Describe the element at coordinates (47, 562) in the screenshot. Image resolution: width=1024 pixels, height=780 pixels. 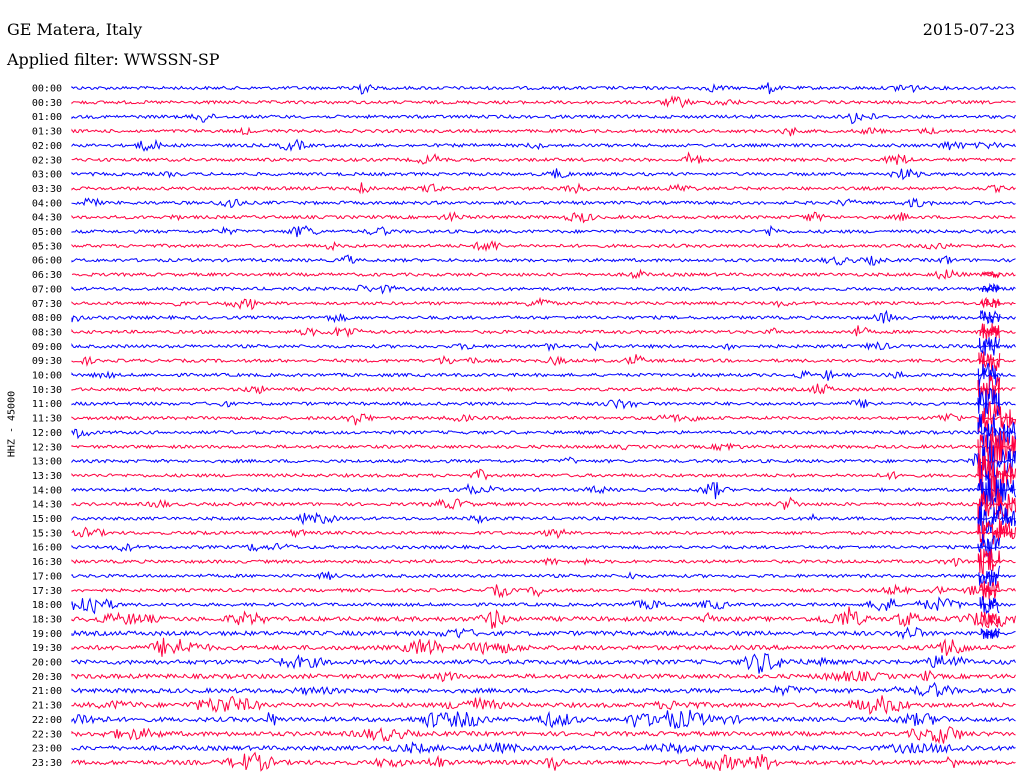
I see `row-label-1630: 16:30` at that location.